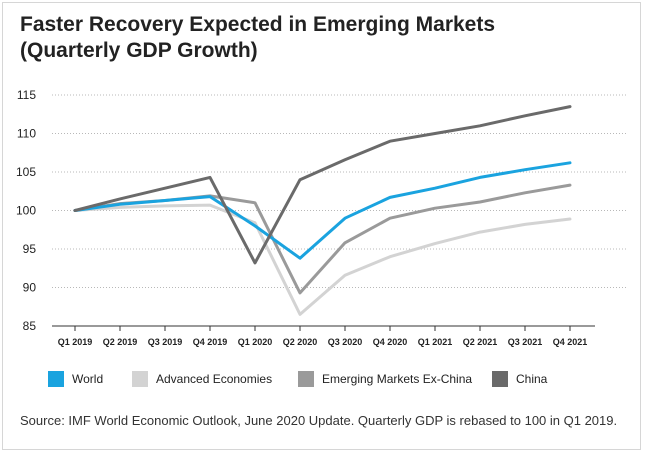 The image size is (645, 454). I want to click on x-tick-label: Q1 2020, so click(255, 342).